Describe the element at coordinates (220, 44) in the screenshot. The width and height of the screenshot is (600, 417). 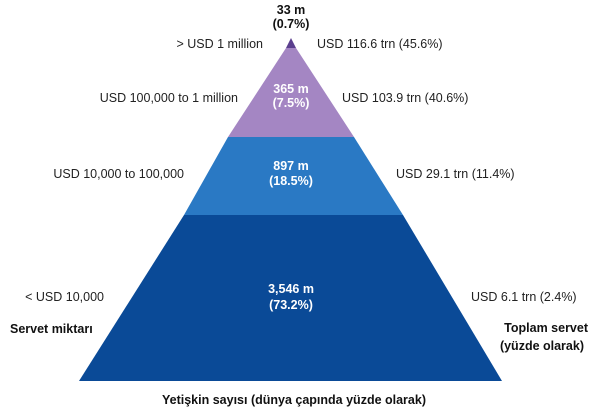
I see `wealth-range-label-1: > USD 1 million` at that location.